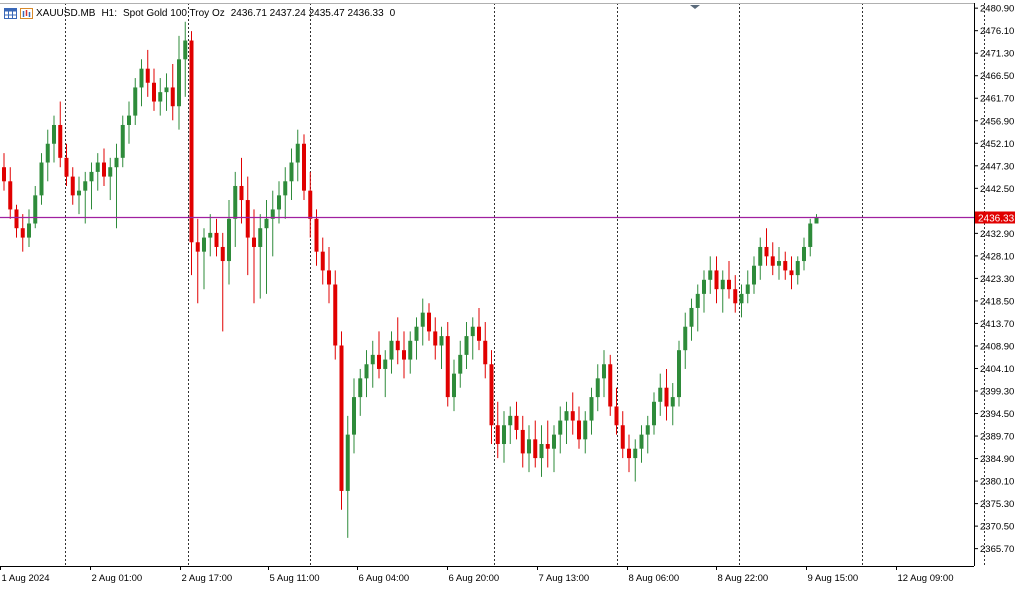  What do you see at coordinates (997, 99) in the screenshot?
I see `y-tick-label: 2461.70` at bounding box center [997, 99].